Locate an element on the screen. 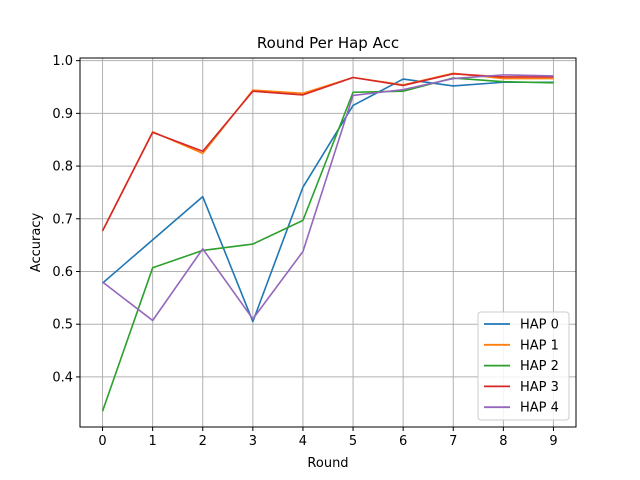 The width and height of the screenshot is (640, 480). legend-label: HAP 3 is located at coordinates (539, 387).